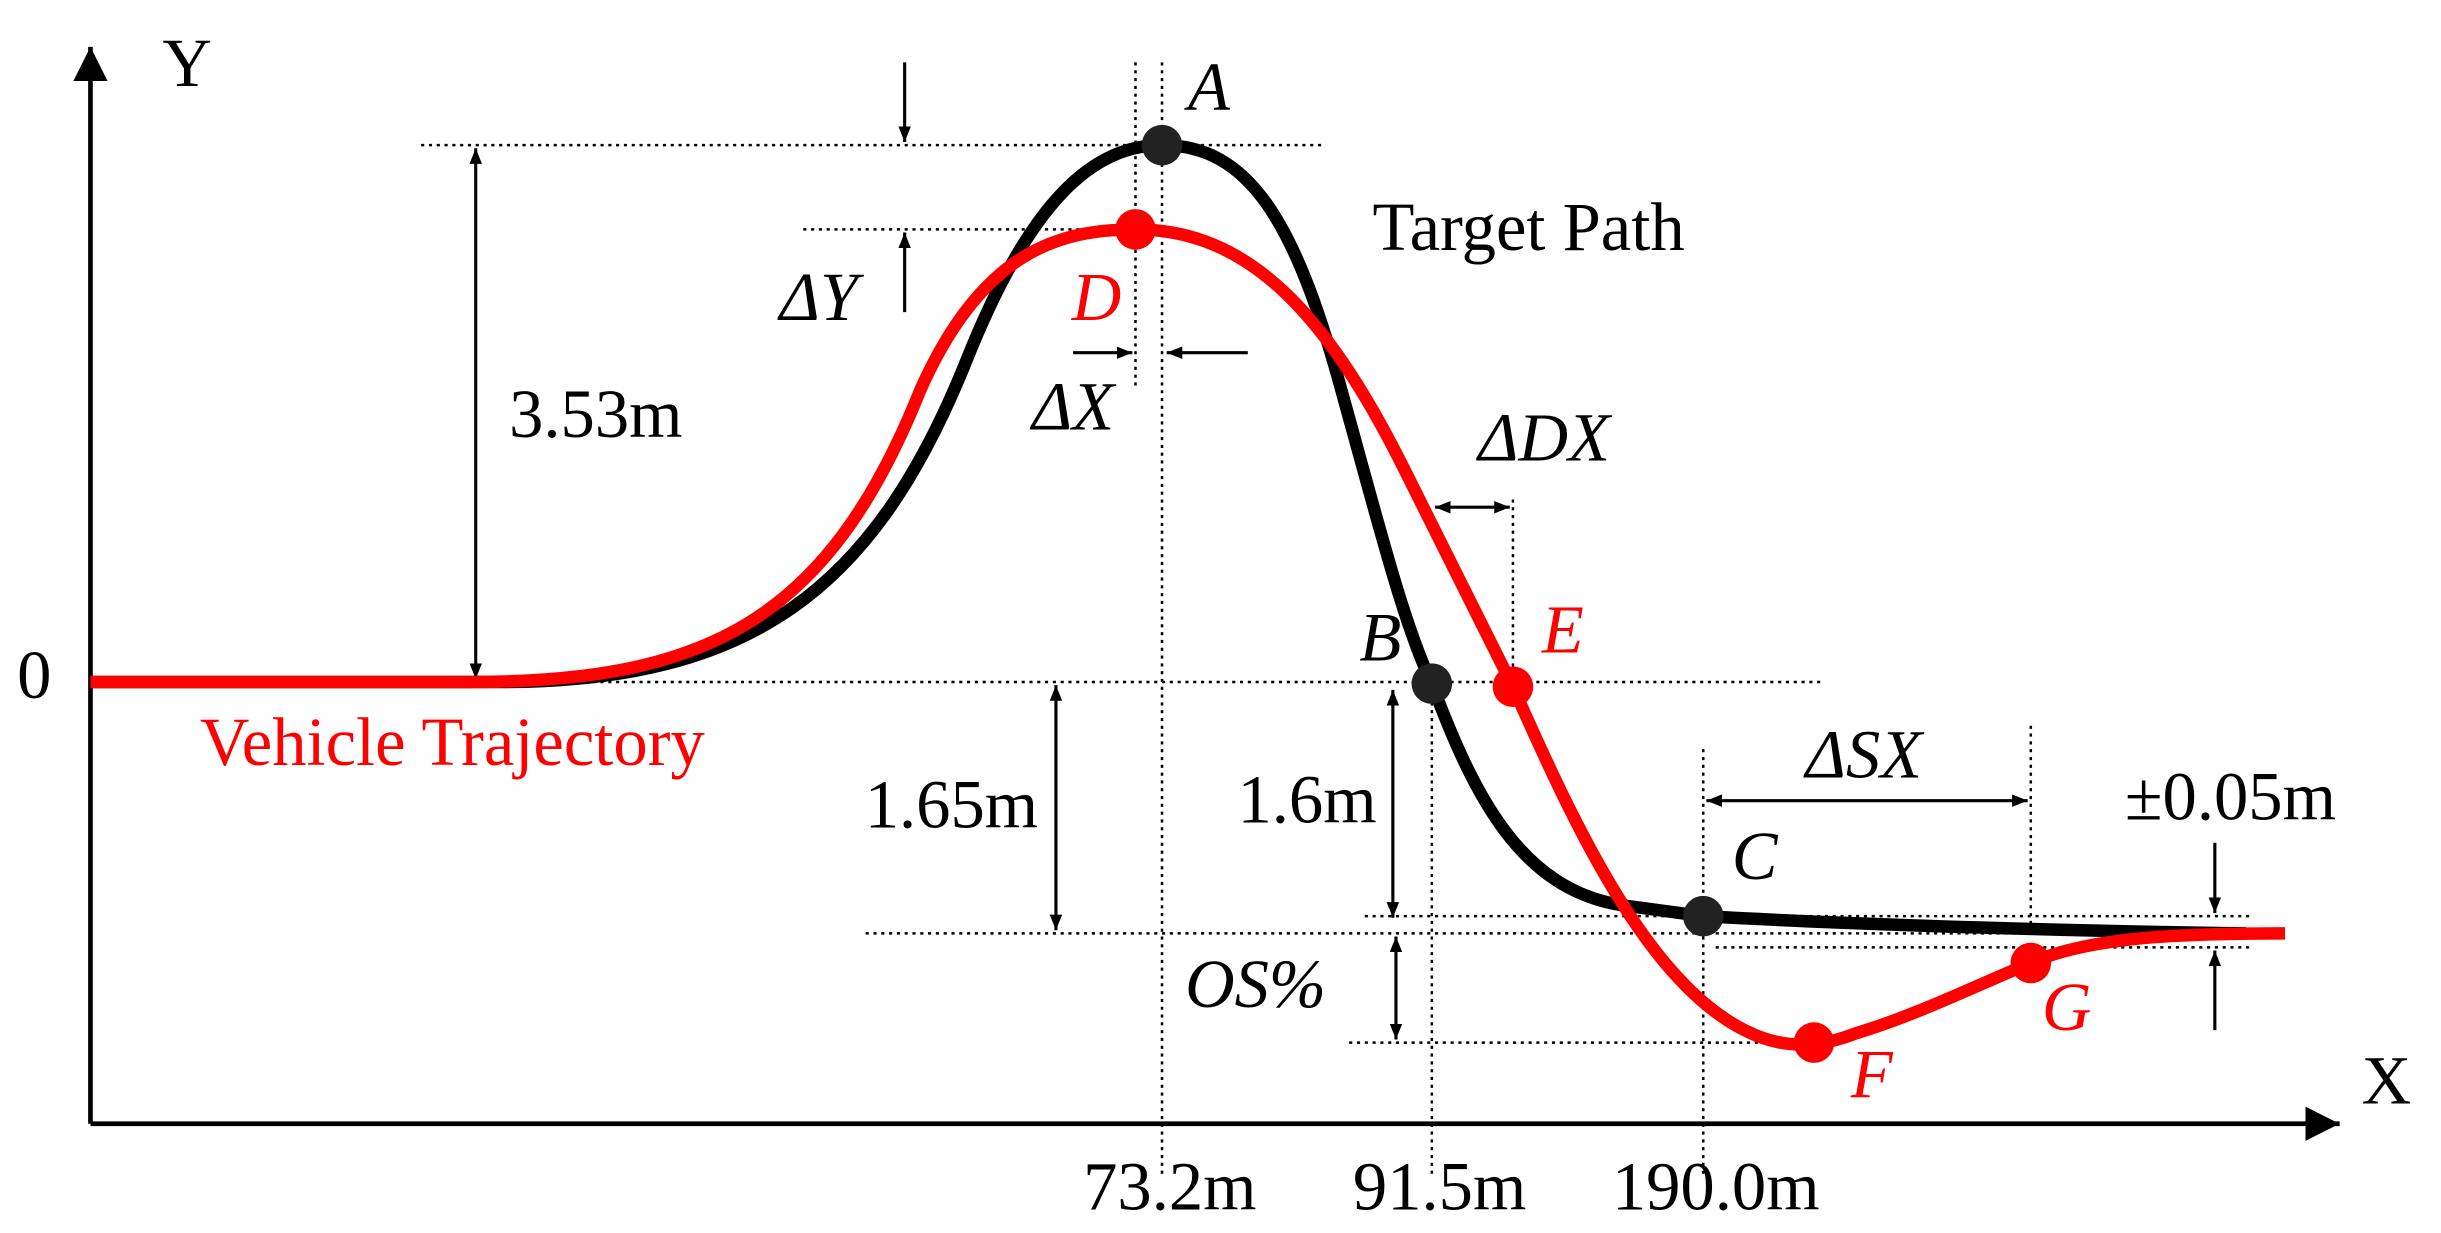  What do you see at coordinates (1380, 637) in the screenshot?
I see `point-label: B` at bounding box center [1380, 637].